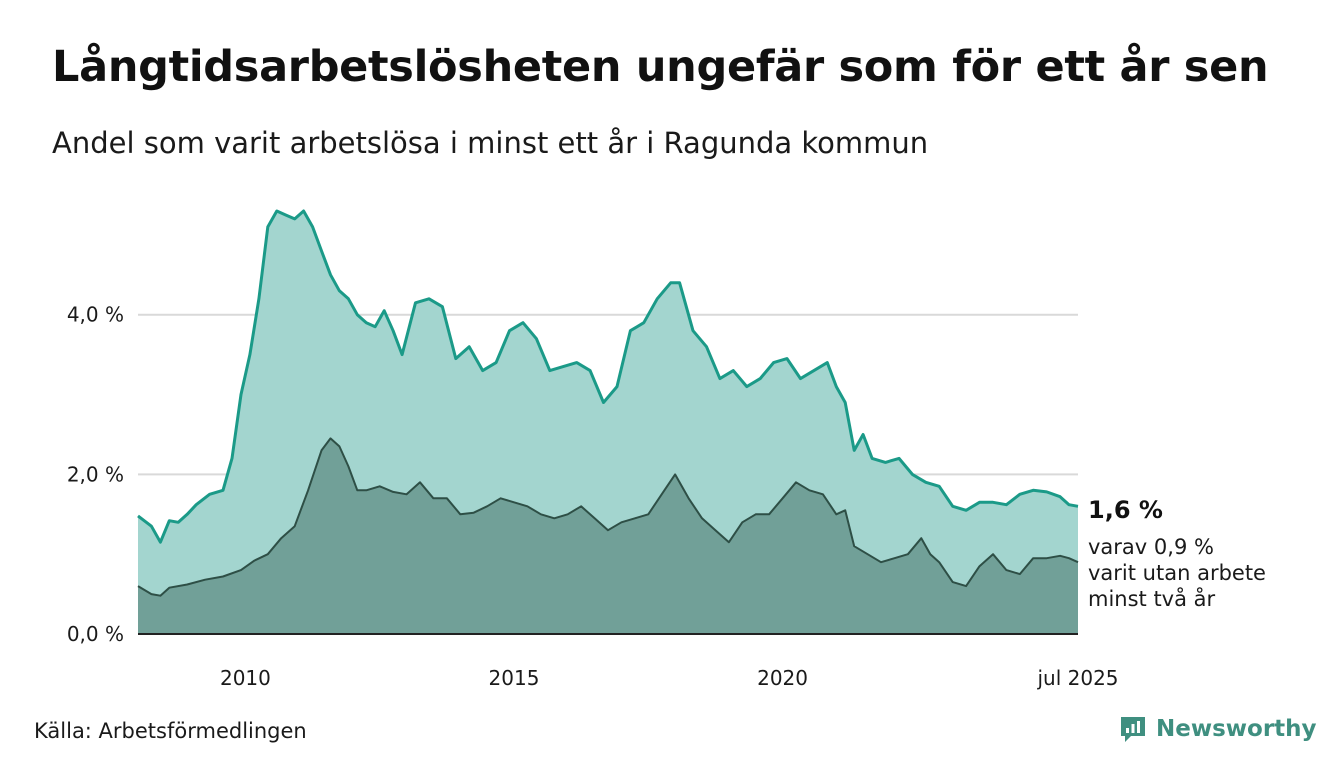 This screenshot has width=1340, height=780. What do you see at coordinates (95, 474) in the screenshot?
I see `y-tick-label: 2,0 %` at bounding box center [95, 474].